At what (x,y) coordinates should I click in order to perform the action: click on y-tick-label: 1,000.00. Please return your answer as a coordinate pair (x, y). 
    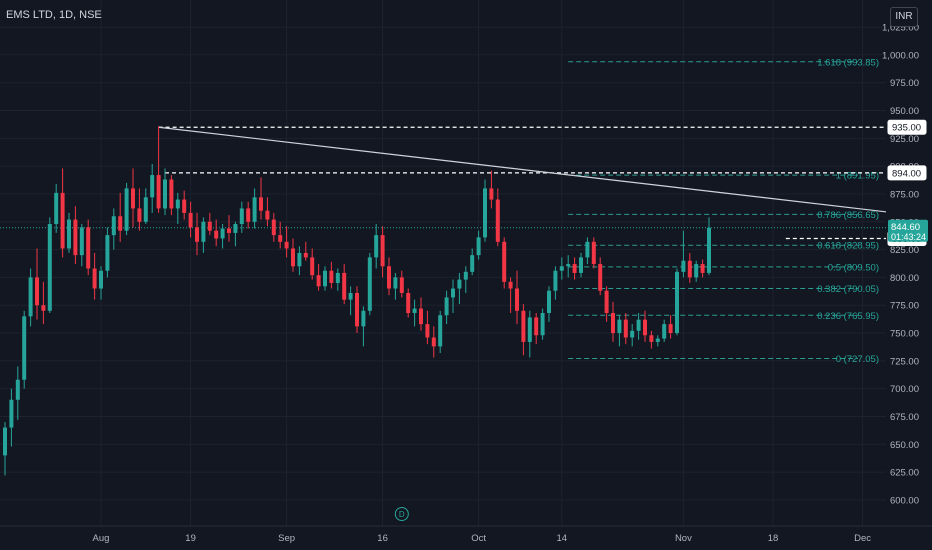
    Looking at the image, I should click on (900, 55).